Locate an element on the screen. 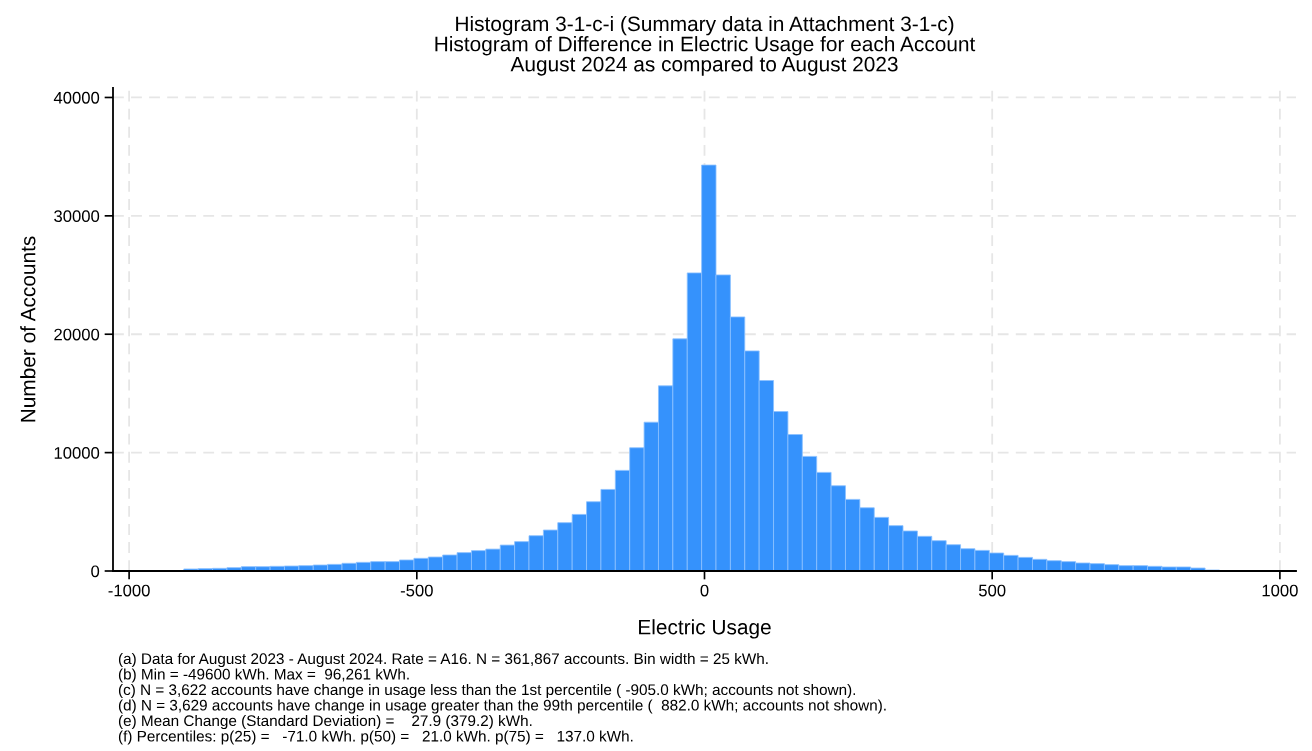 The image size is (1312, 751). y-tick-label: 30000 is located at coordinates (77, 216).